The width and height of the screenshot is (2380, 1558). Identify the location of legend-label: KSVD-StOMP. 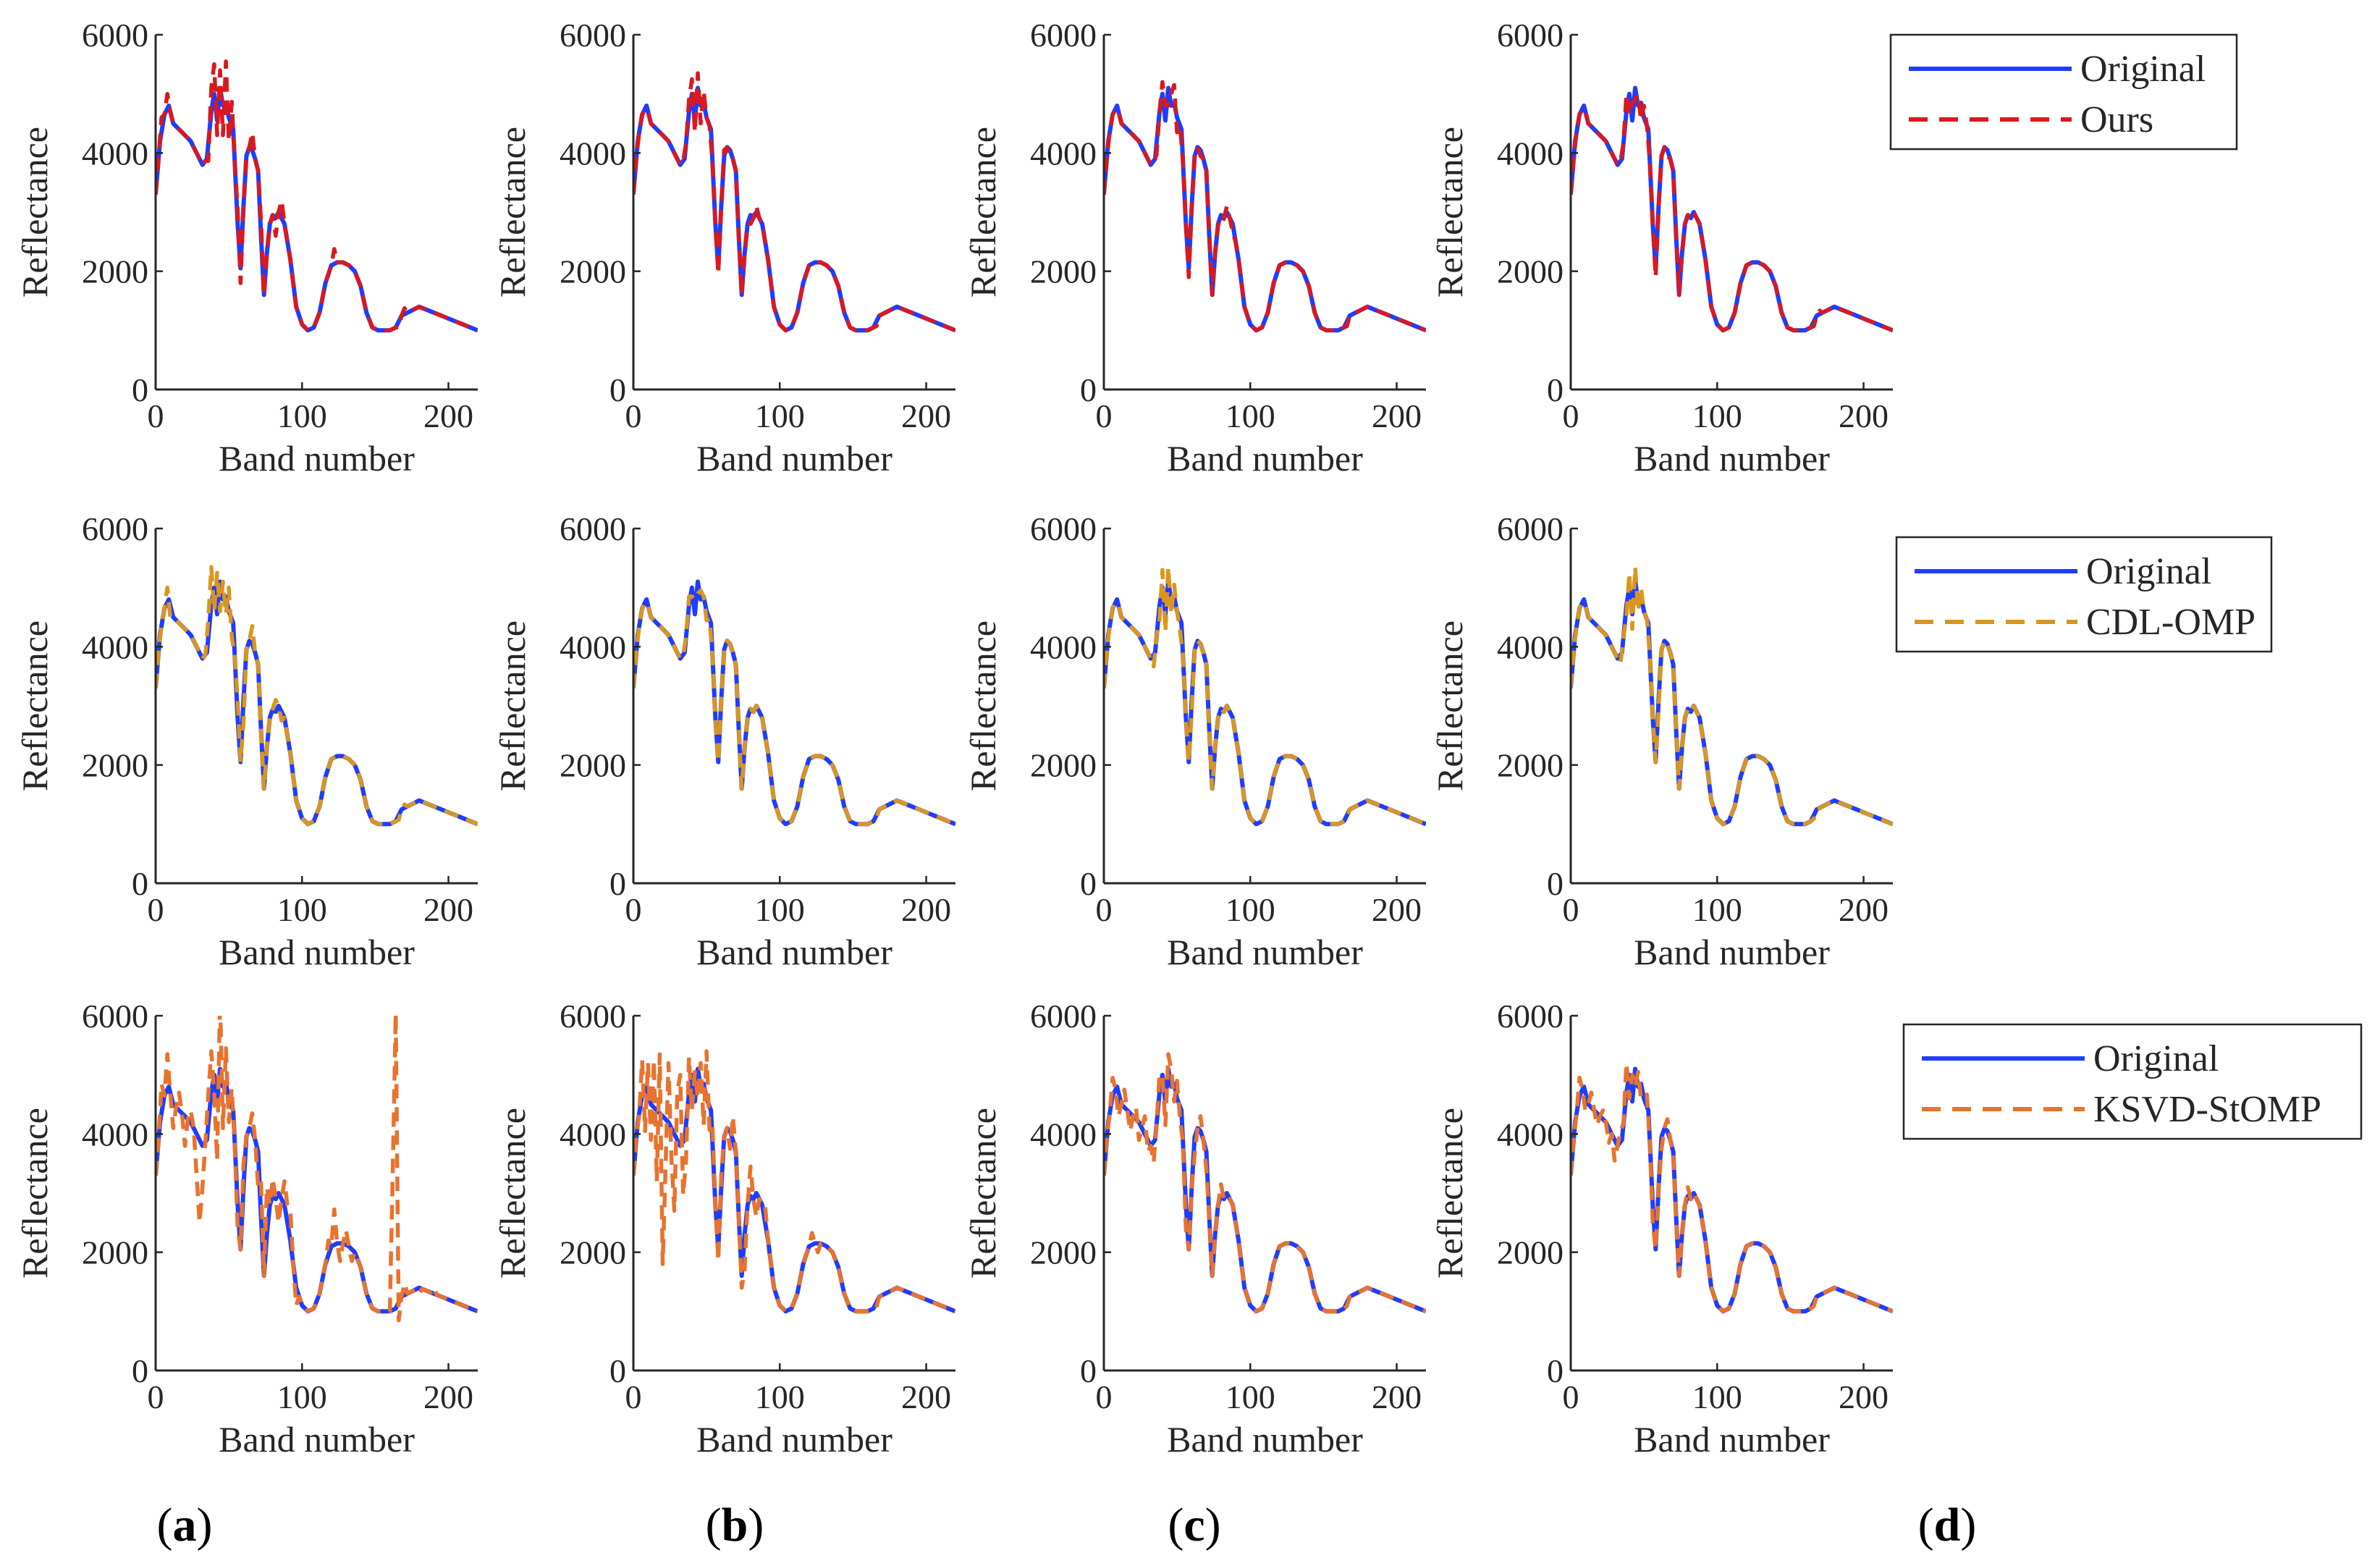
(2207, 1109).